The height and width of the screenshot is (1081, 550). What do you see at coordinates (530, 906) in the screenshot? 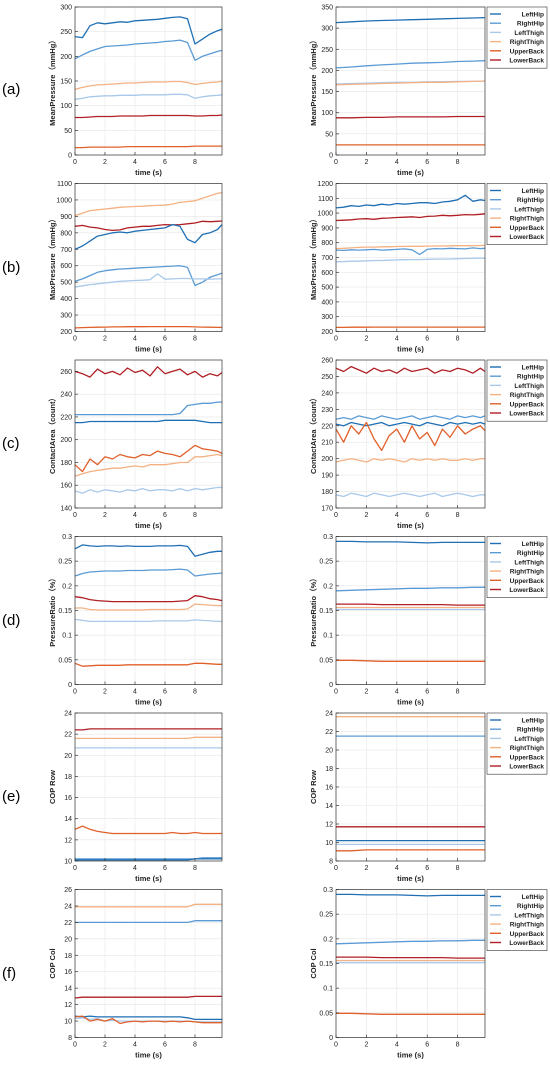
I see `legend-label-righthip: RightHip` at bounding box center [530, 906].